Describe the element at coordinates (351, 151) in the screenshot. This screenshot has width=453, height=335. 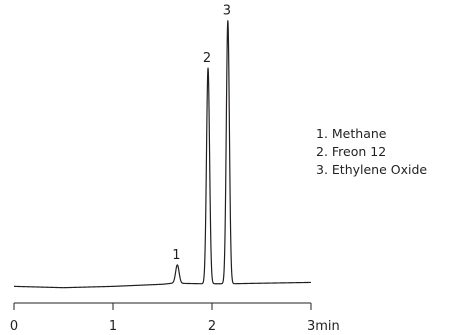
I see `legend-item-2: 2. Freon 12` at that location.